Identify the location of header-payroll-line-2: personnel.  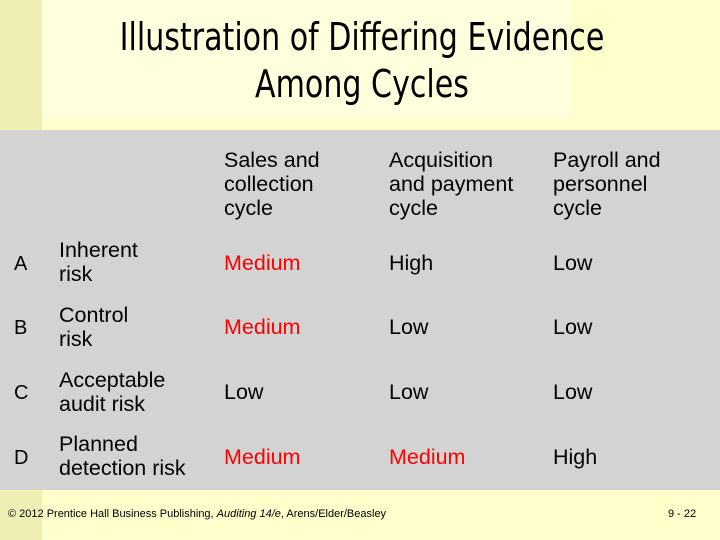
(600, 184).